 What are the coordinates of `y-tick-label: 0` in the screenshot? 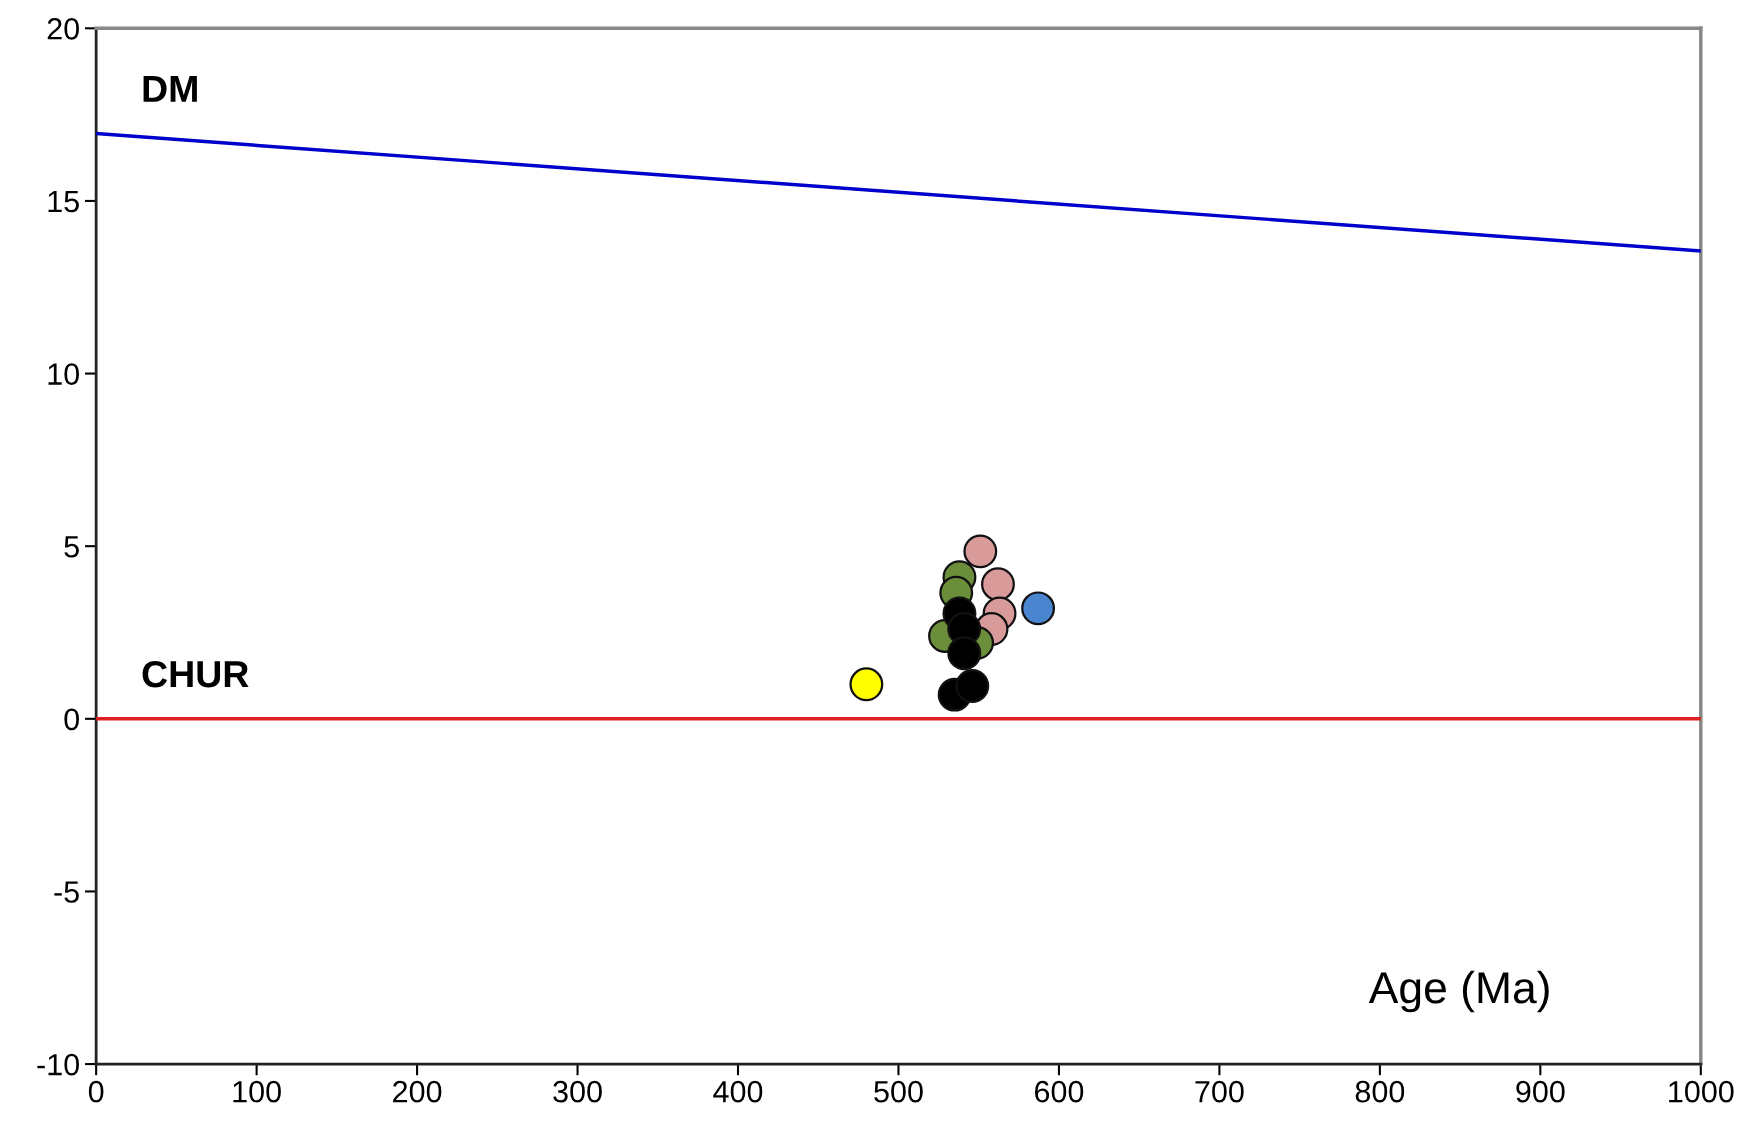 It's located at (71, 719).